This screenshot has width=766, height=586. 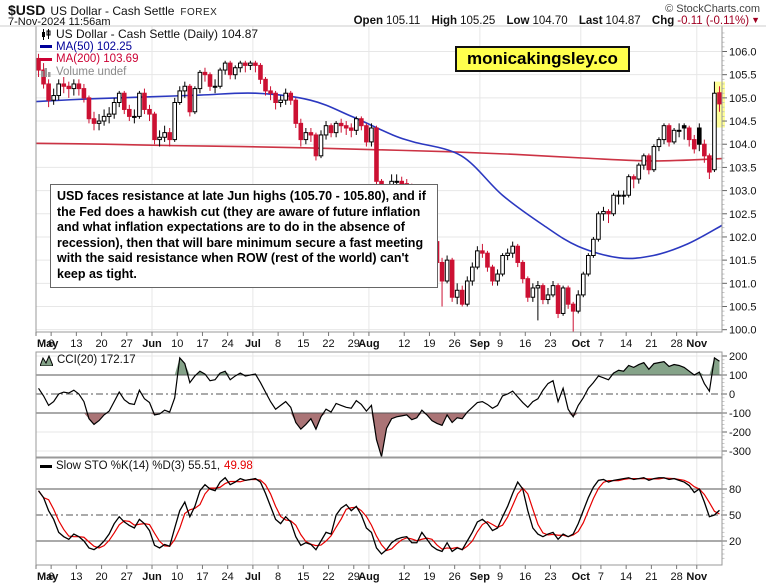 I want to click on cci-legend-text: CCI(20) 172.17, so click(x=96, y=360).